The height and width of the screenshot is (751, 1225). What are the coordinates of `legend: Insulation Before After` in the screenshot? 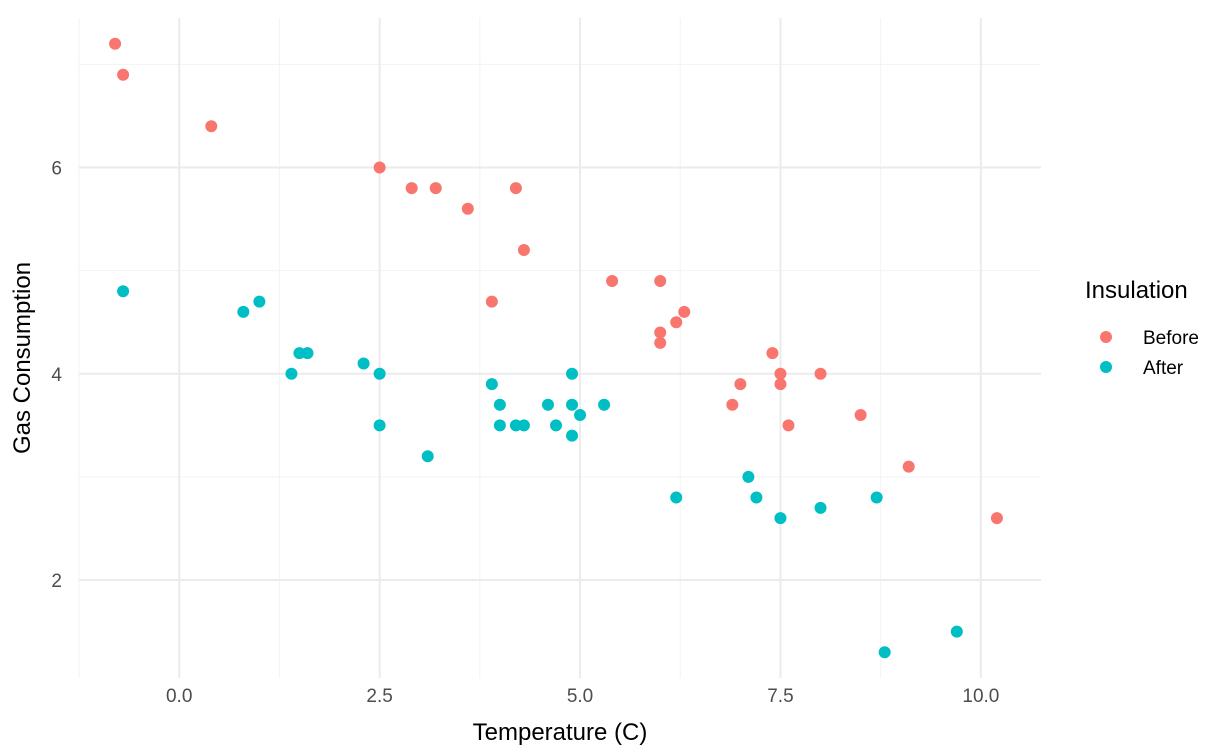 It's located at (1142, 328).